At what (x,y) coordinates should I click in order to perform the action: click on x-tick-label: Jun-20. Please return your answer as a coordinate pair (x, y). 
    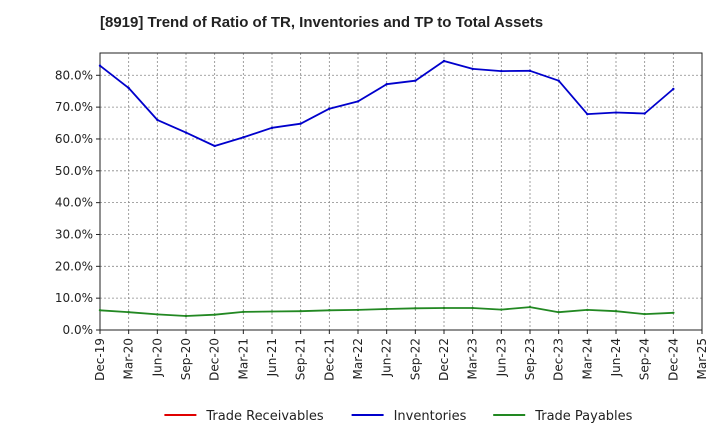
    Looking at the image, I should click on (157, 357).